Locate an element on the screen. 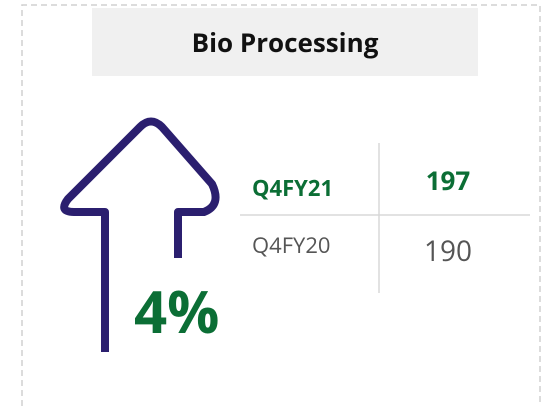 The width and height of the screenshot is (547, 406). period-label: Q4FY20 is located at coordinates (291, 245).